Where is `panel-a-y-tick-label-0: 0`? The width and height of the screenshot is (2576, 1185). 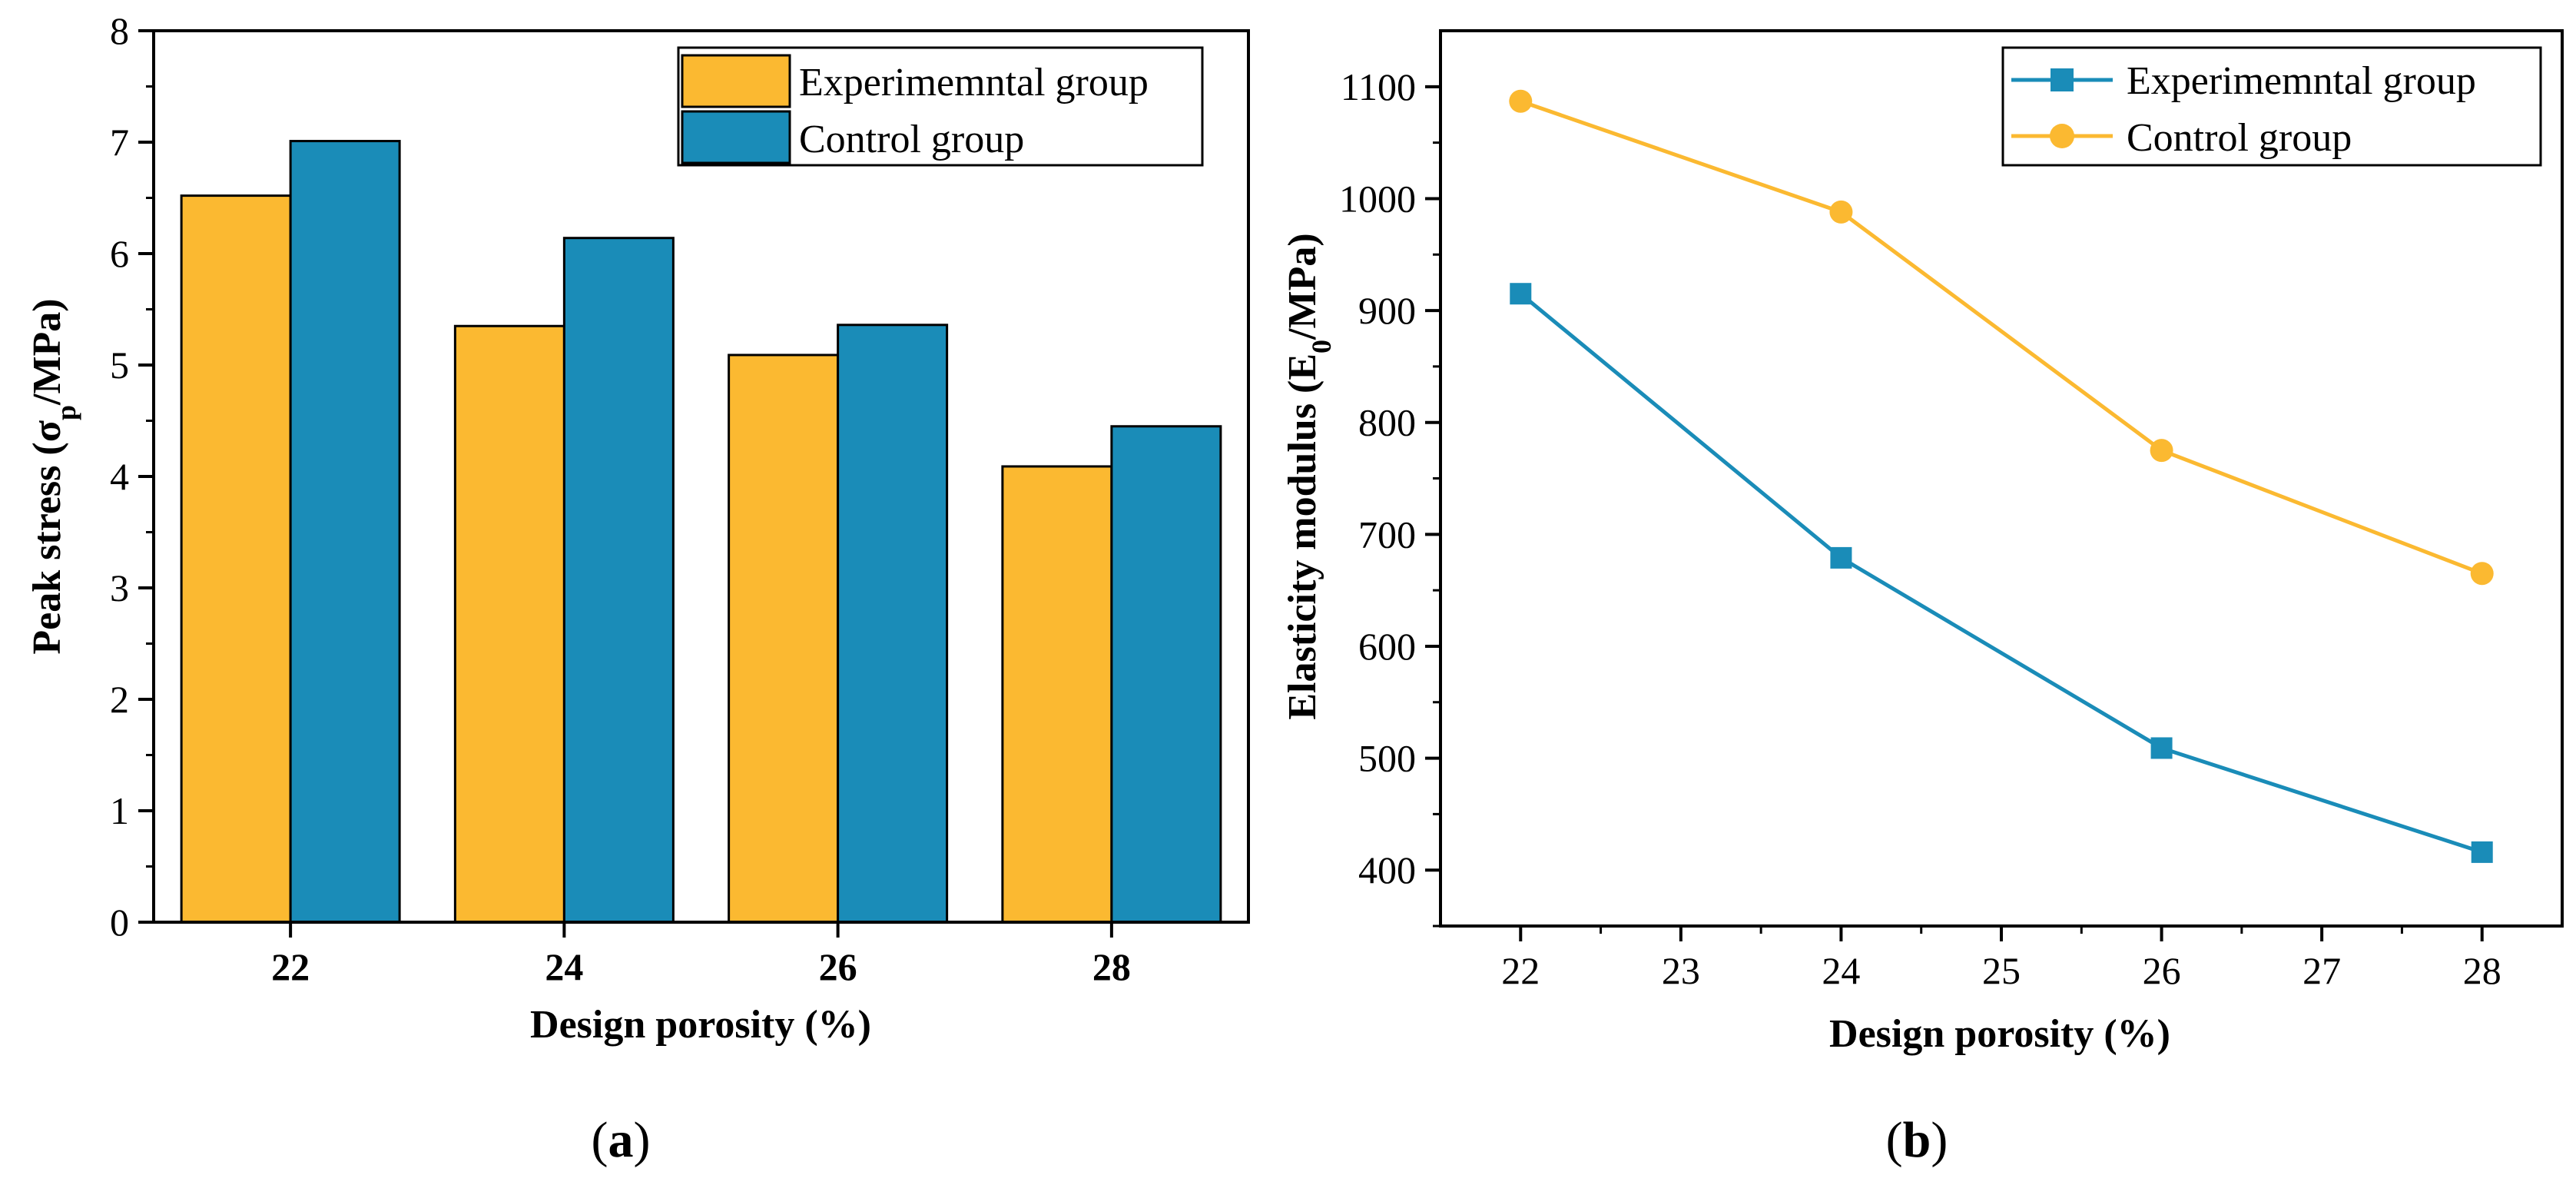
panel-a-y-tick-label-0: 0 is located at coordinates (119, 923).